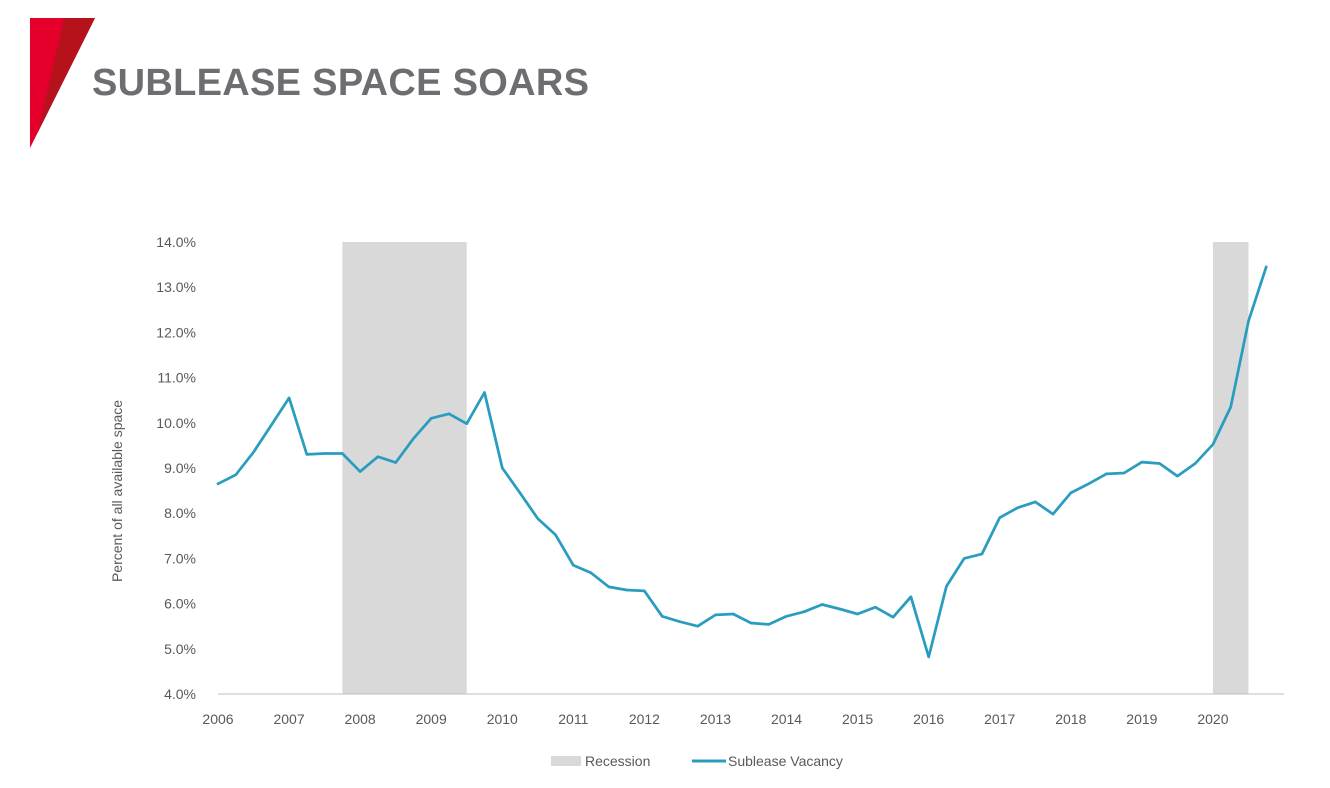 This screenshot has height=788, width=1330. Describe the element at coordinates (431, 719) in the screenshot. I see `x-tick-label: 2009` at that location.